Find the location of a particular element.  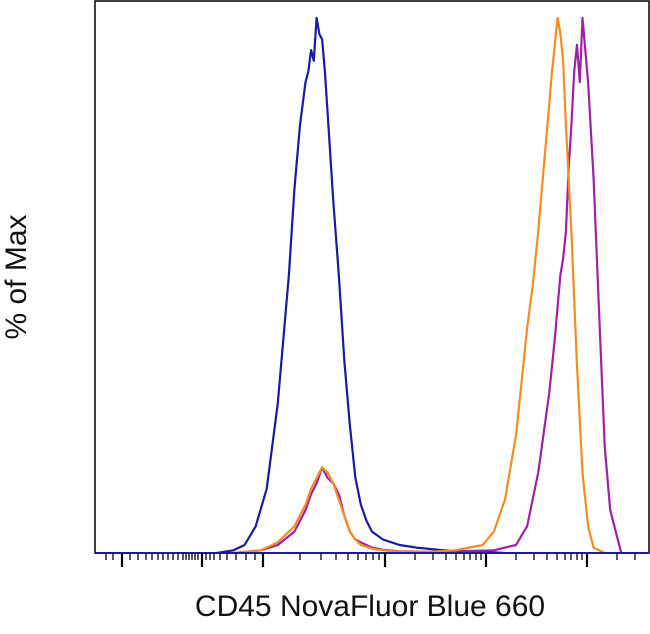

y-axis-label: % of Max is located at coordinates (16, 276).